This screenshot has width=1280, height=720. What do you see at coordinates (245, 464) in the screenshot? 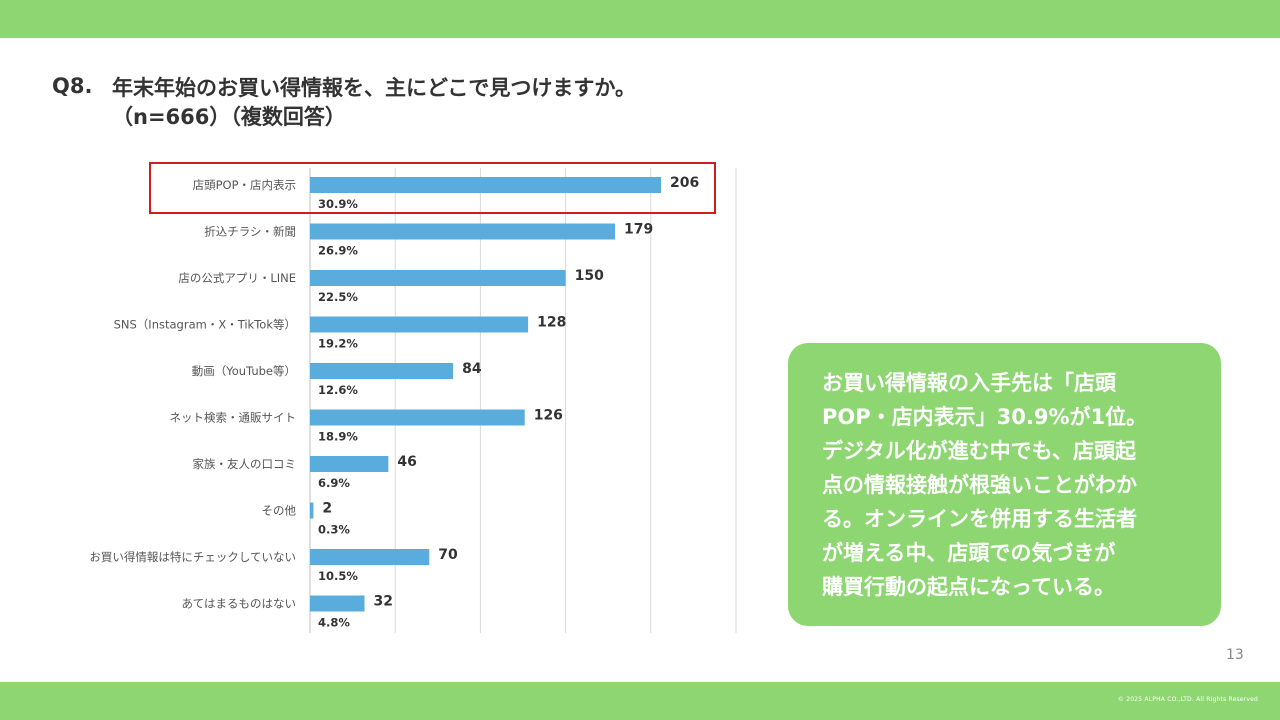
I see `category-label: 家族・友人の口コミ` at bounding box center [245, 464].